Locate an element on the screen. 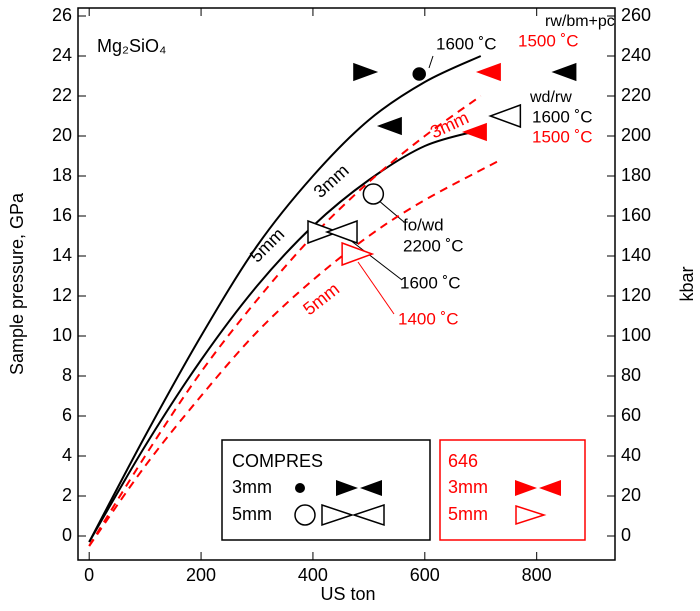 This screenshot has height=611, width=700. curve-label: 5mm is located at coordinates (267, 245).